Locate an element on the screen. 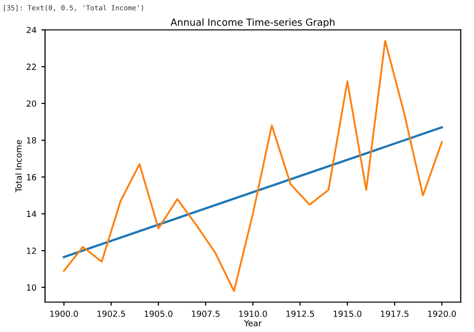 This screenshot has height=332, width=474. y-tick-label: 12 is located at coordinates (31, 251).